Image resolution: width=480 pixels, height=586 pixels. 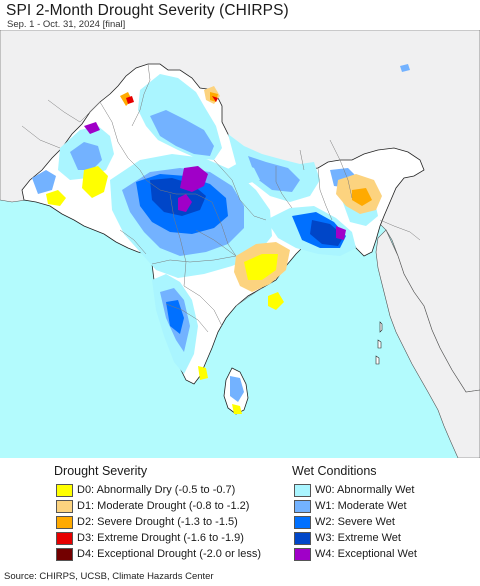 What do you see at coordinates (156, 490) in the screenshot?
I see `legend-label-d0: D0: Abnormally Dry (-0.5 to -0.7)` at bounding box center [156, 490].